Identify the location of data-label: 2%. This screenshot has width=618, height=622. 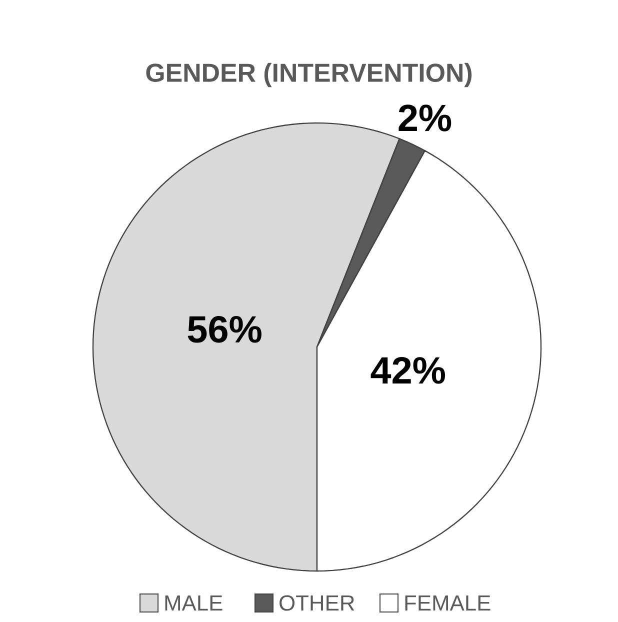
(425, 118).